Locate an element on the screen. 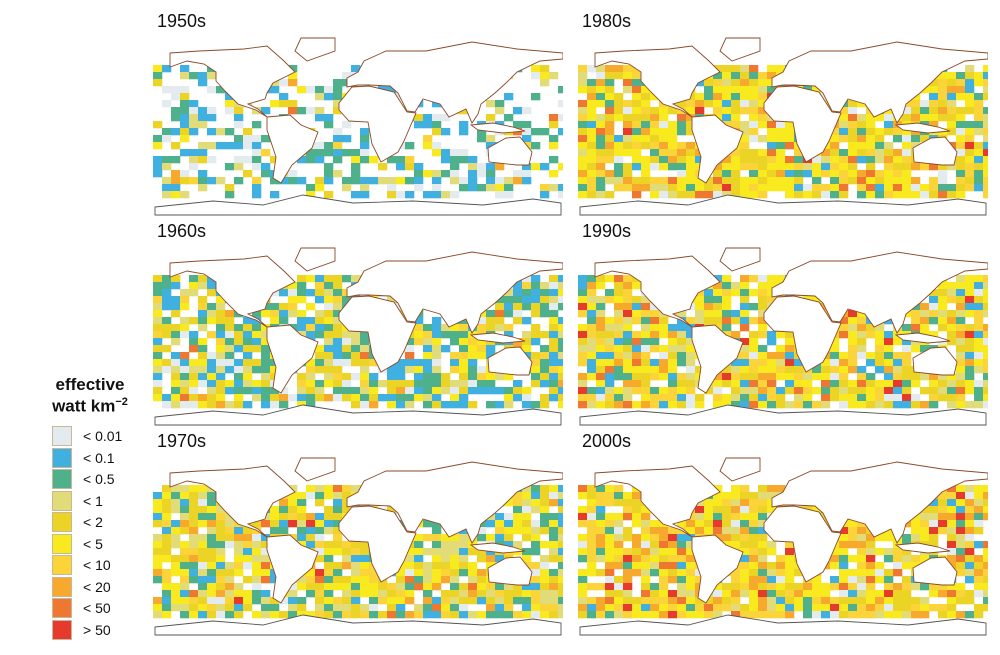  map-panel-1990s is located at coordinates (783, 336).